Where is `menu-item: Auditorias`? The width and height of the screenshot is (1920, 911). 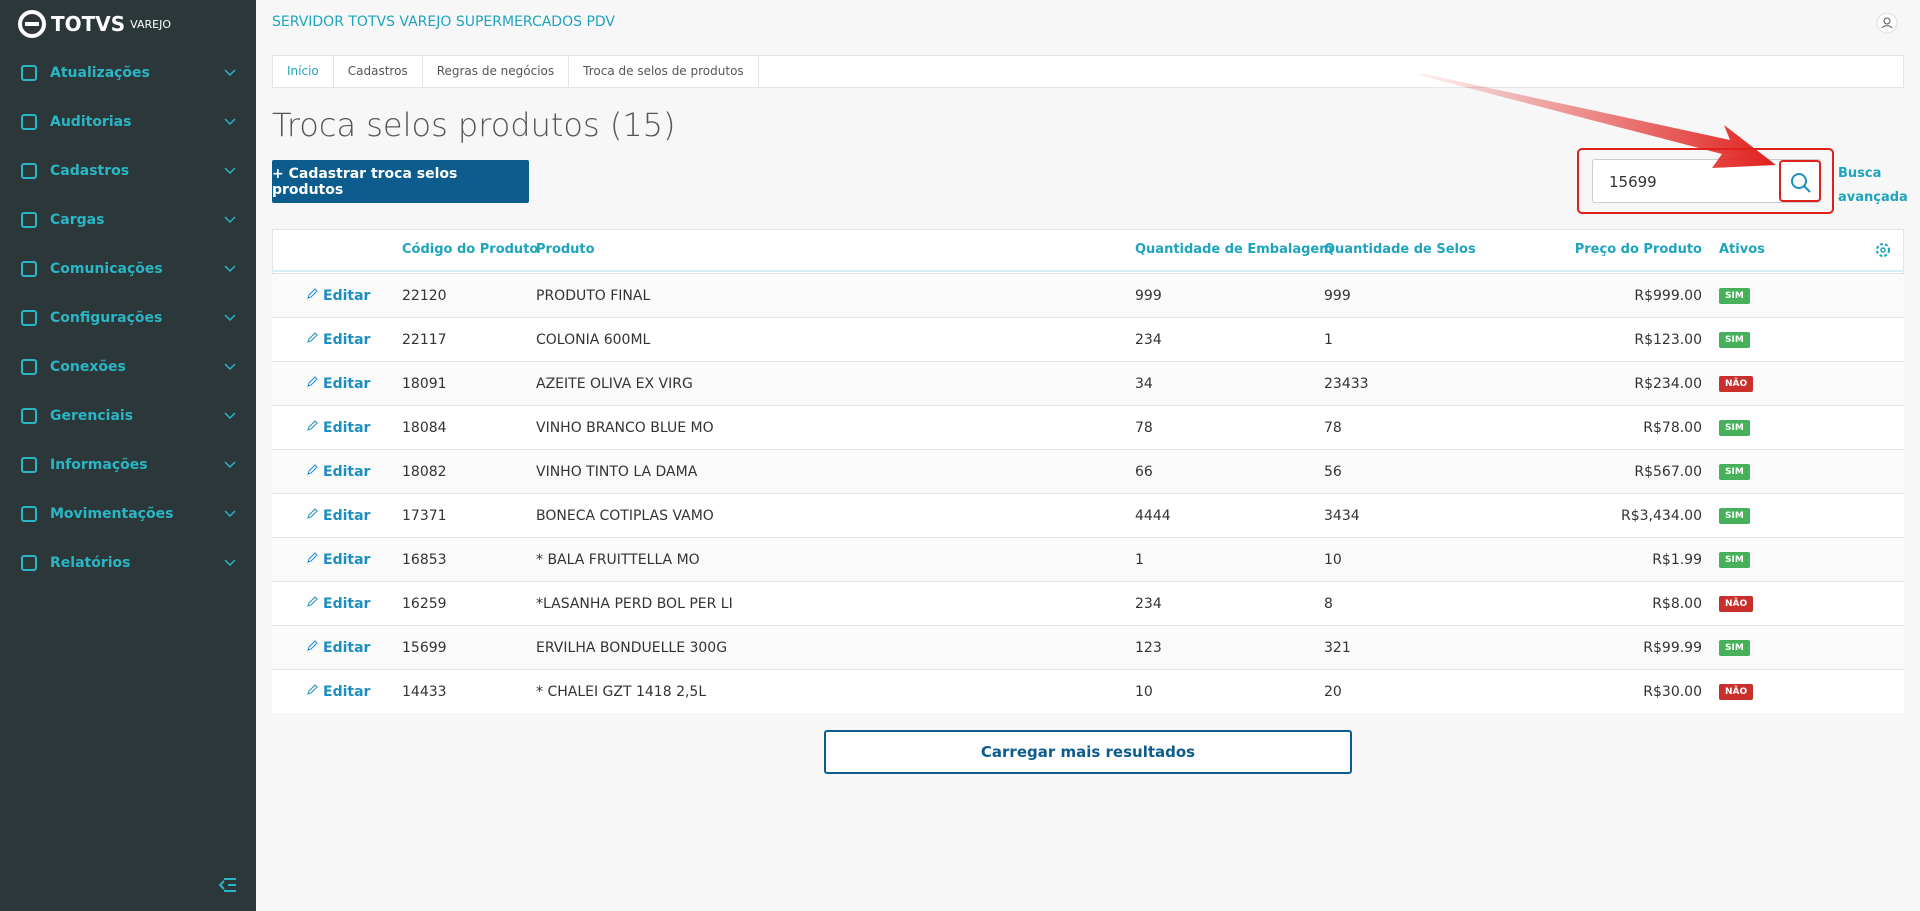 menu-item: Auditorias is located at coordinates (128, 121).